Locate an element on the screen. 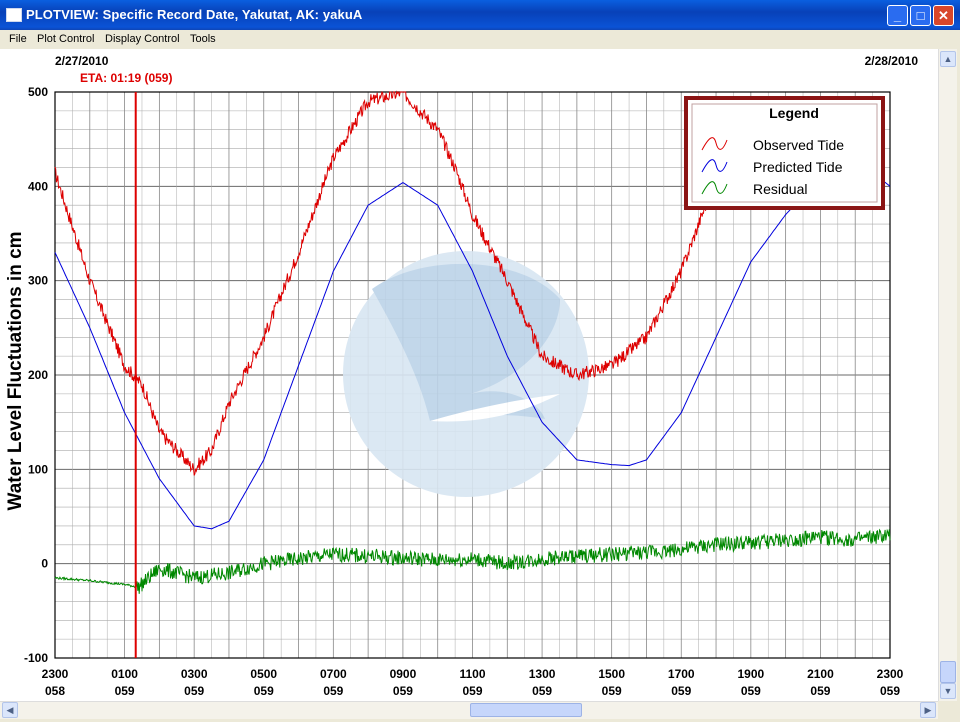 The height and width of the screenshot is (722, 960). scroll-up-button: ▲ is located at coordinates (948, 59).